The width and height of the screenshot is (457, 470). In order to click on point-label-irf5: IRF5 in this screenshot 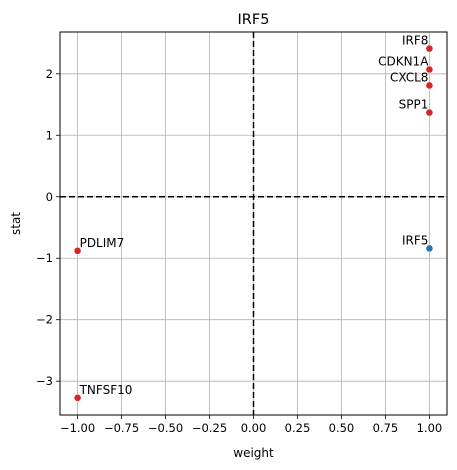, I will do `click(415, 240)`.